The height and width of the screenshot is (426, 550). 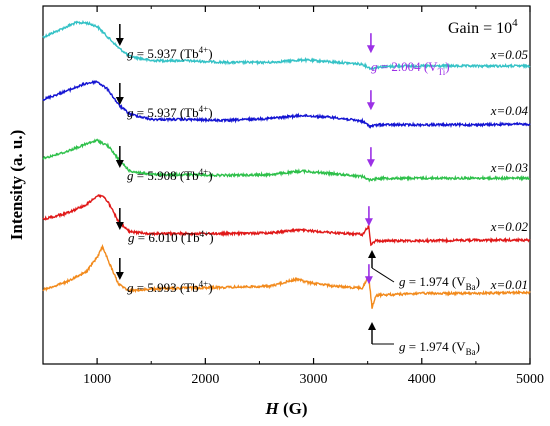 I want to click on x-tick-label: 2000, so click(x=205, y=379).